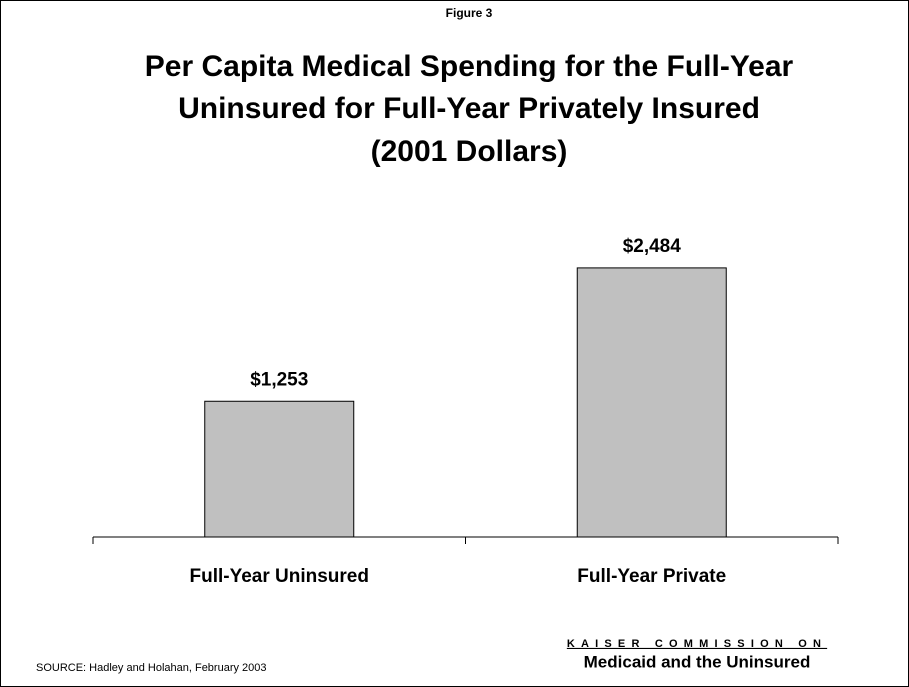  I want to click on logo-text: KAISER COMMISSION ON, so click(697, 644).